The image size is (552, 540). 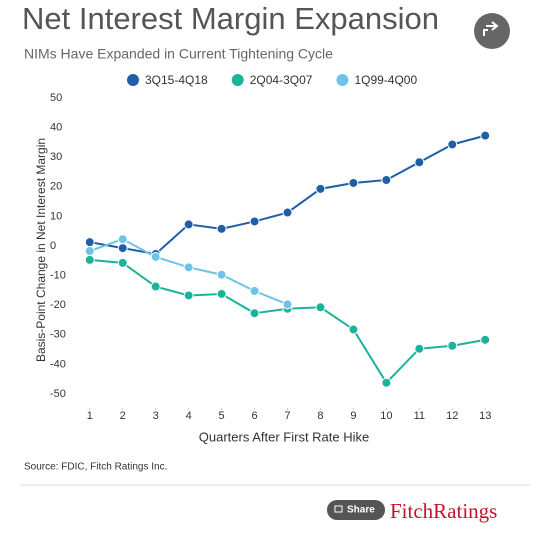 What do you see at coordinates (58, 276) in the screenshot?
I see `y-tick-label: -10` at bounding box center [58, 276].